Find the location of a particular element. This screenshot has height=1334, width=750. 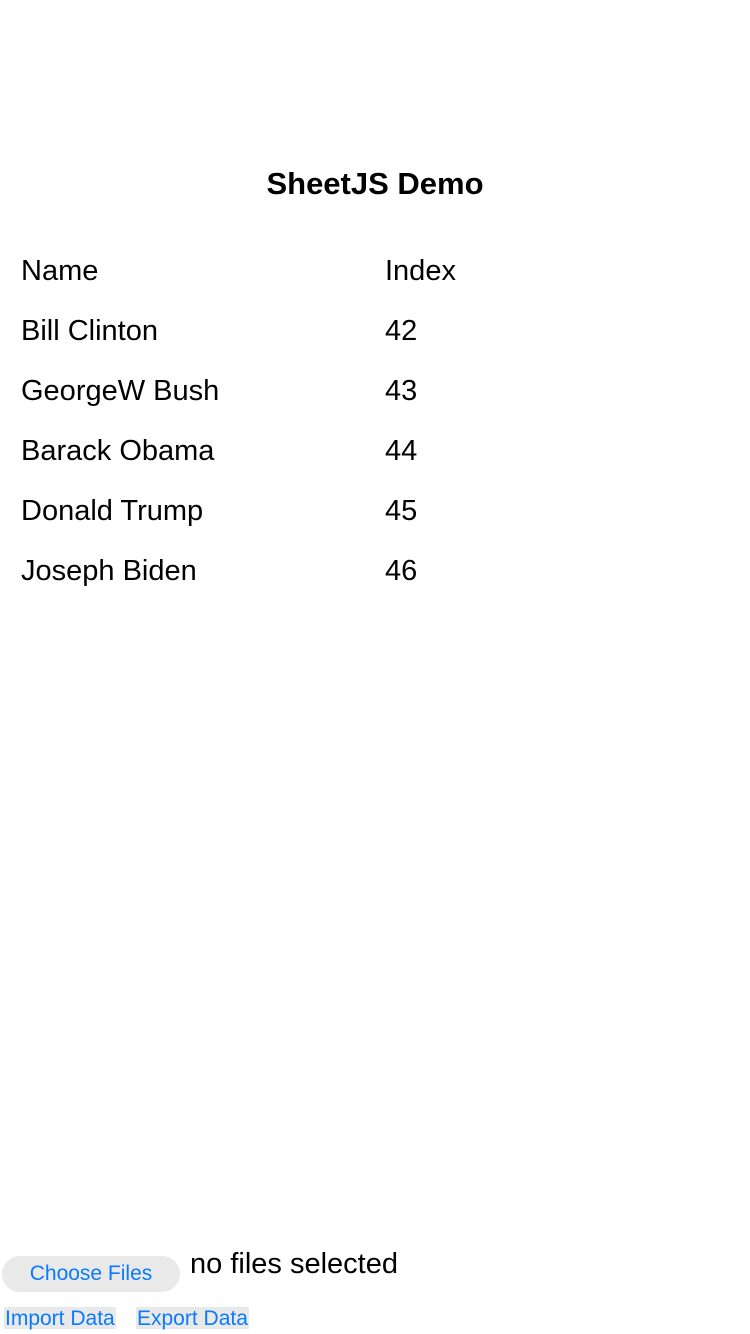

cell-index: 43 is located at coordinates (401, 391).